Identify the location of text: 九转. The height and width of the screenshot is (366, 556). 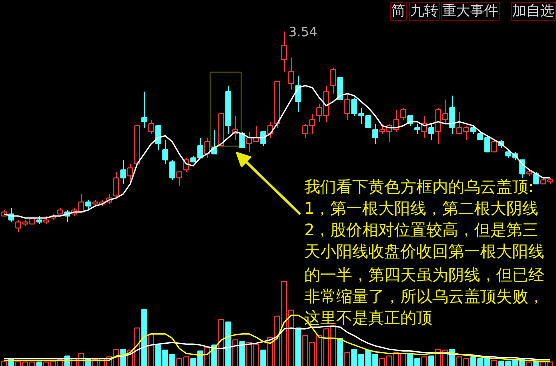
(424, 12).